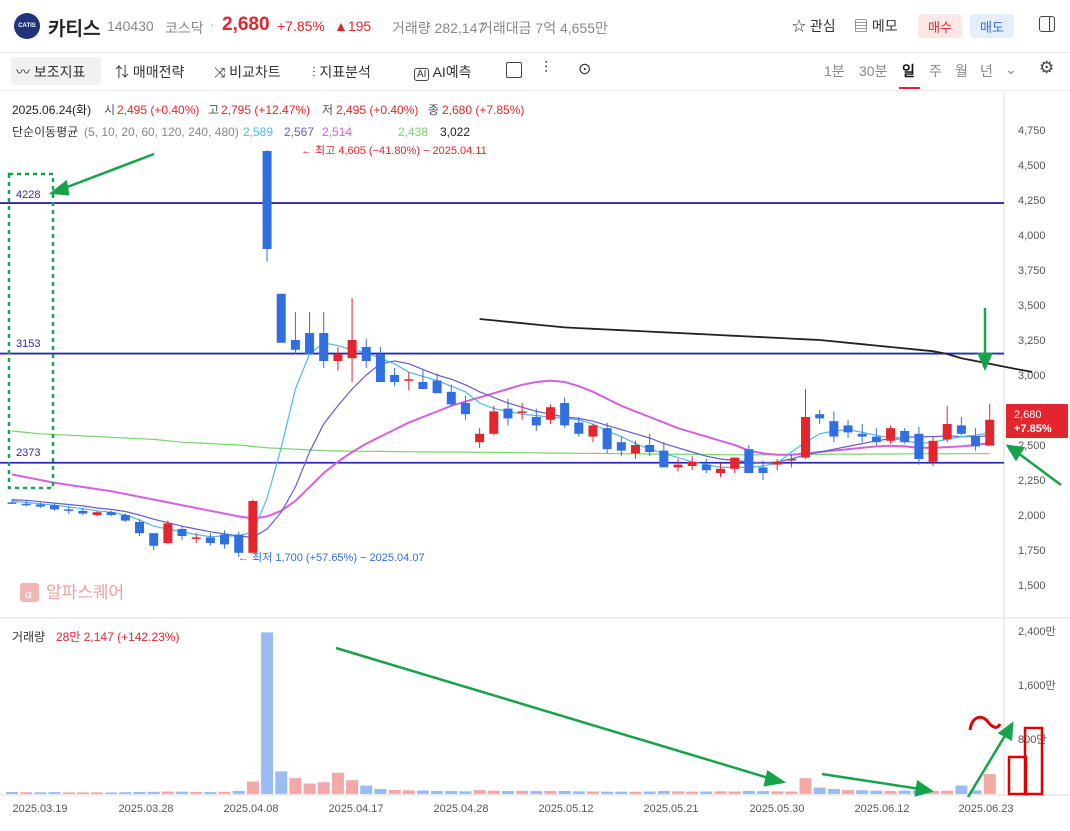 This screenshot has height=831, width=1070. I want to click on volume-tick-label: 2,400만, so click(1037, 631).